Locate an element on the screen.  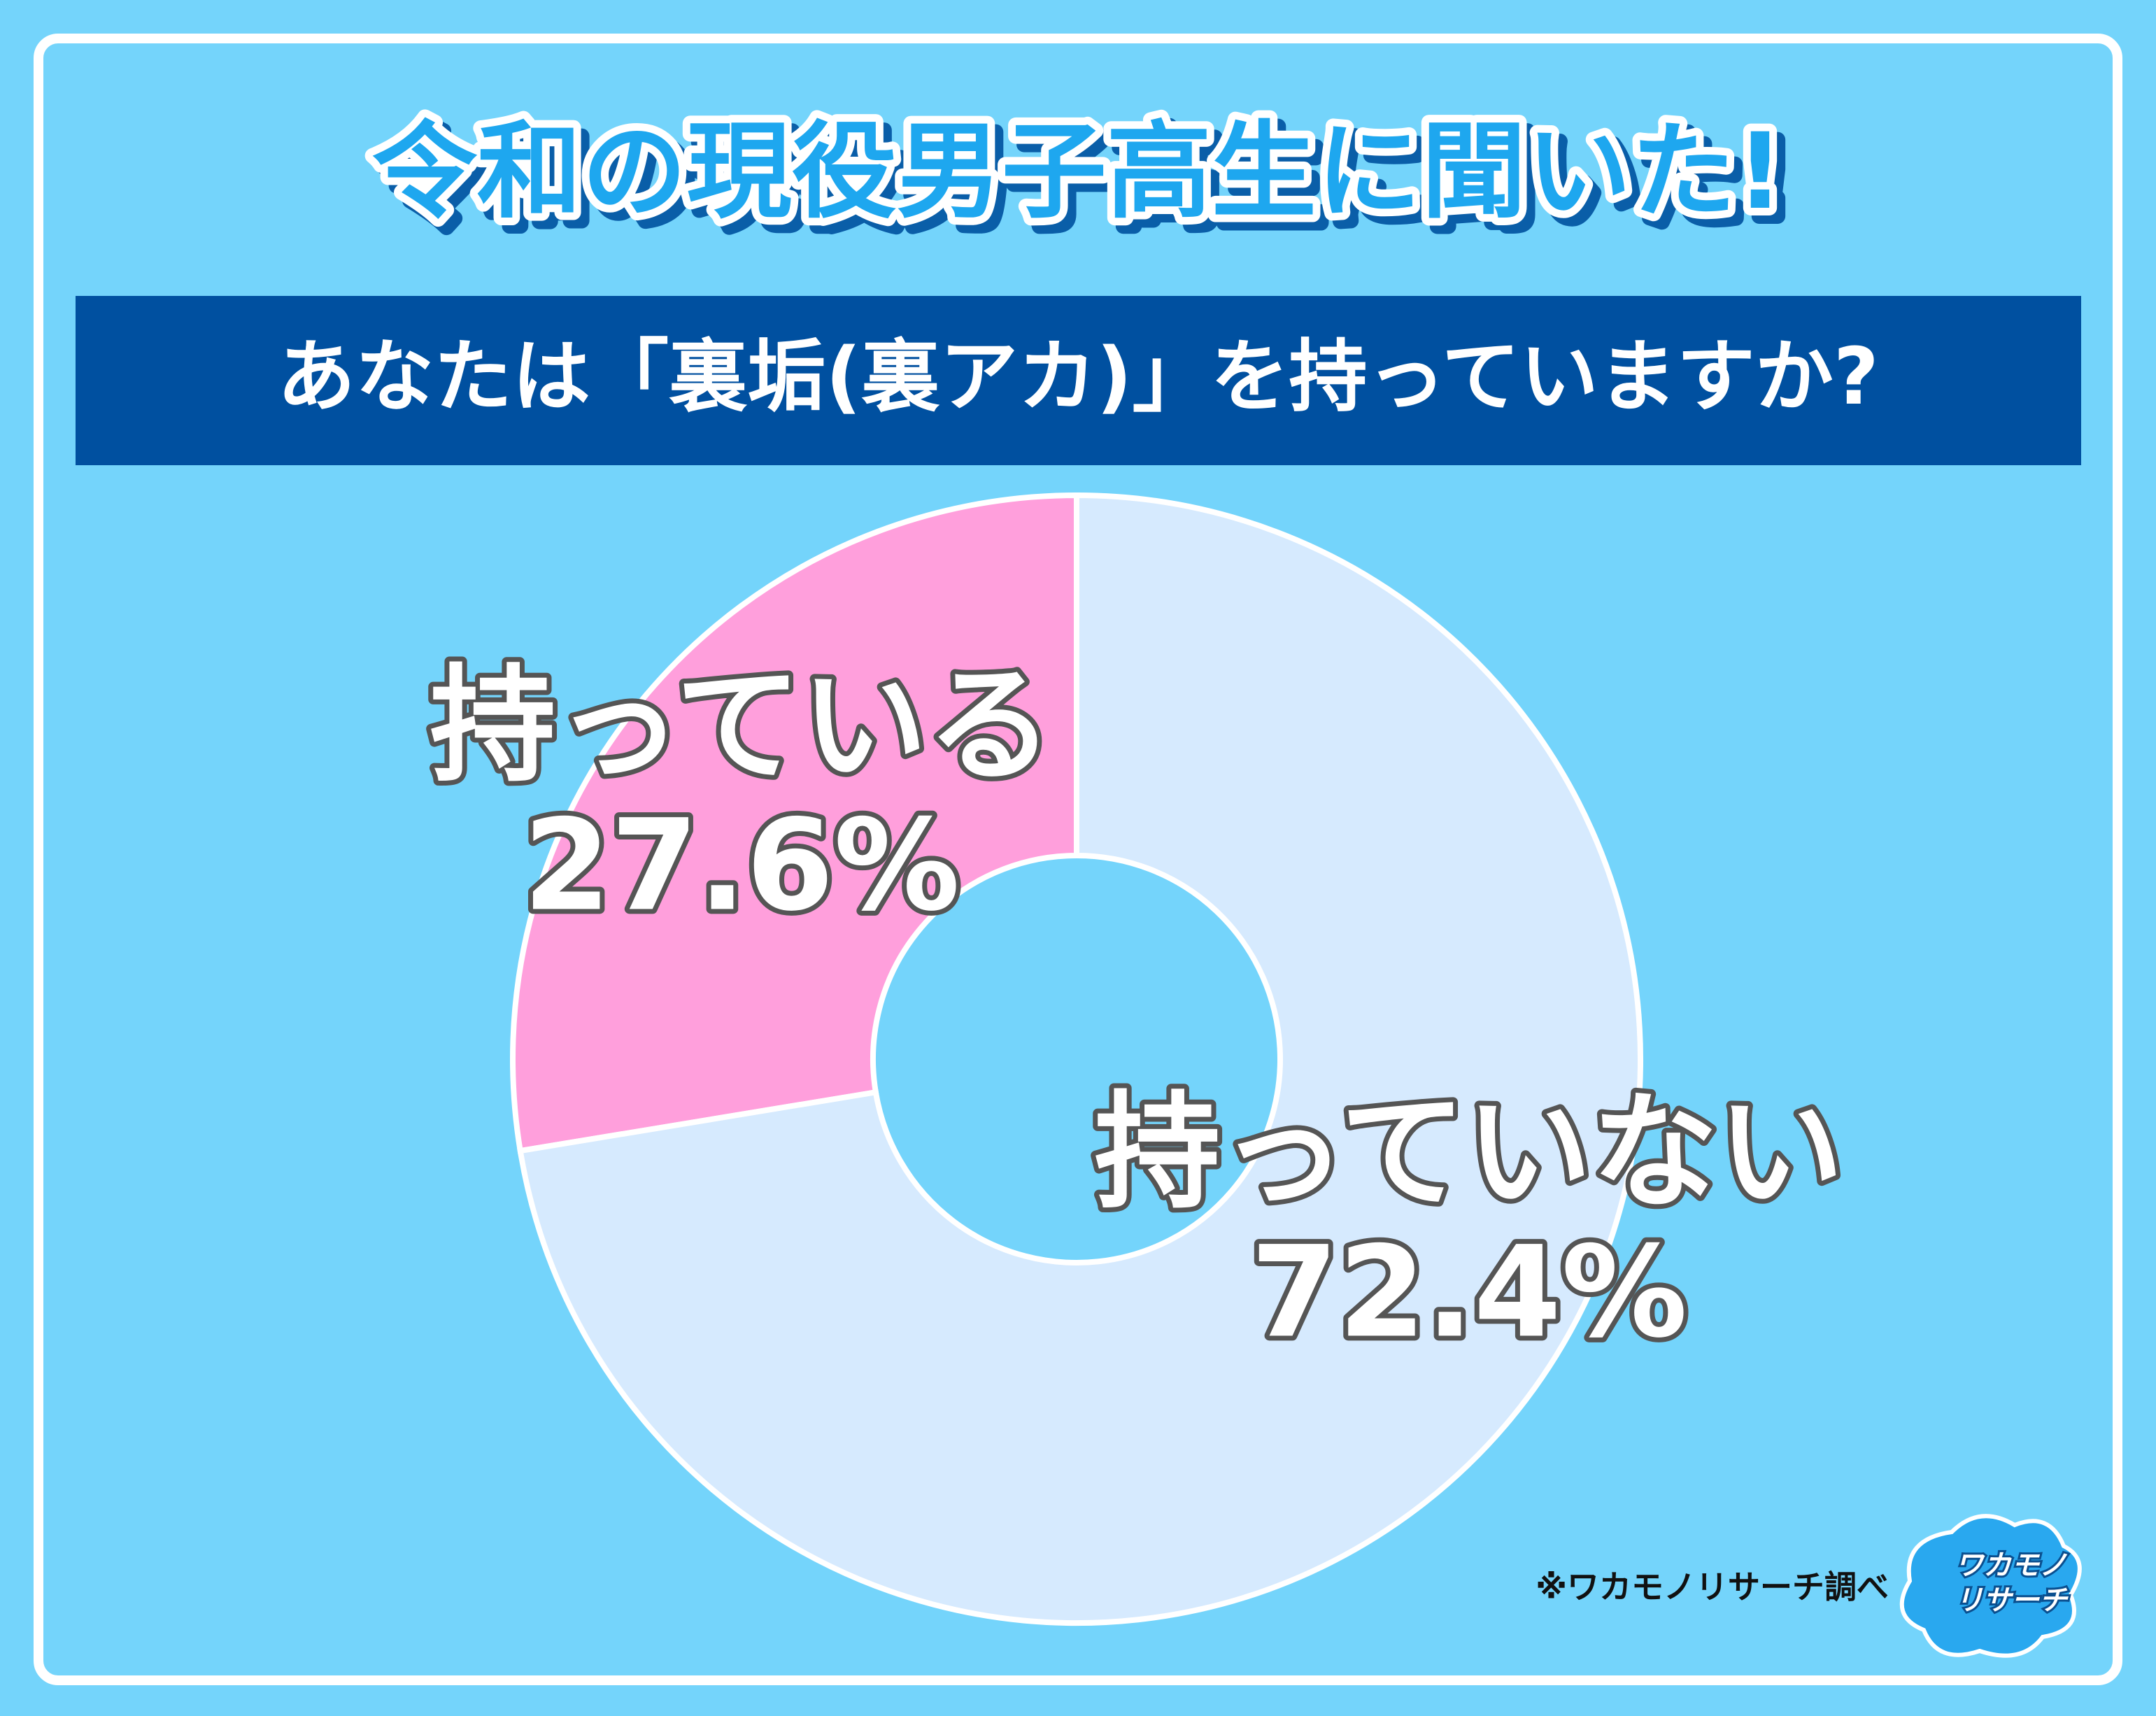
slice-category: 持っていない is located at coordinates (1468, 1152).